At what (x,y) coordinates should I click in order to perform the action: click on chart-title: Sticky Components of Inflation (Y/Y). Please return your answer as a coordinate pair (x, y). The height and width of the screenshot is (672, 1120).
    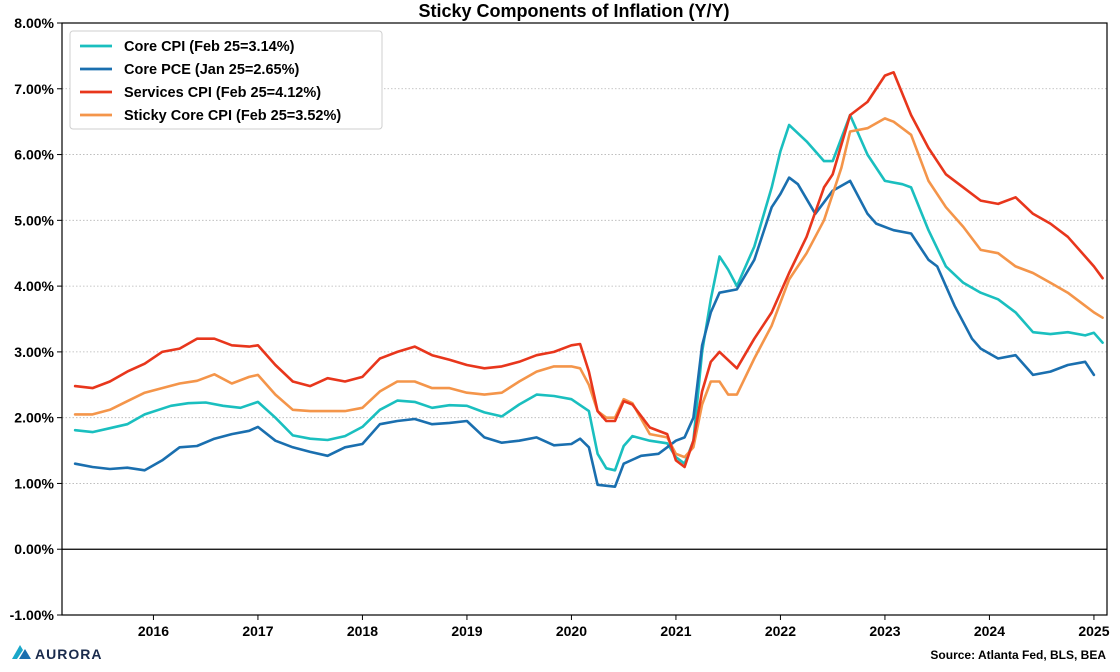
    Looking at the image, I should click on (573, 11).